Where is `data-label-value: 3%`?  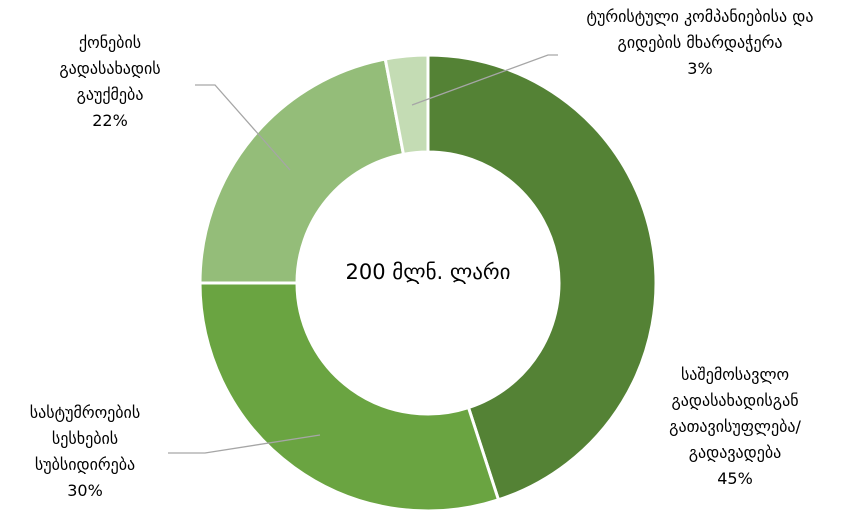
data-label-value: 3% is located at coordinates (700, 68).